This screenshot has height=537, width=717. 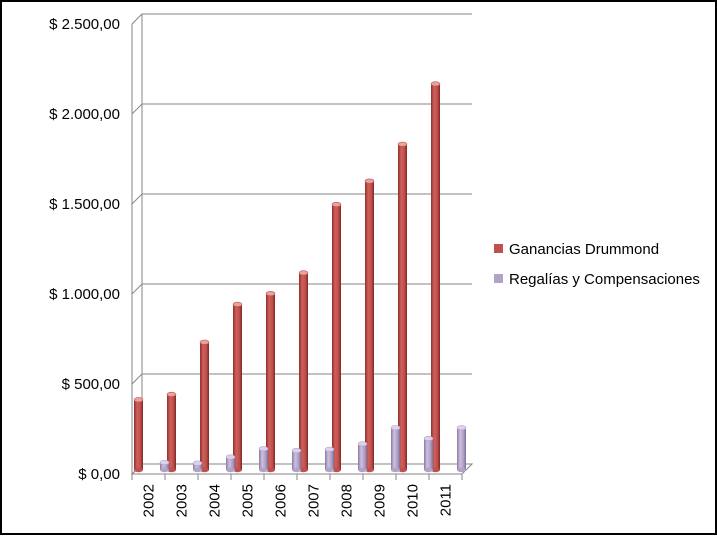 What do you see at coordinates (584, 249) in the screenshot?
I see `legend-label: Ganancias Drummond` at bounding box center [584, 249].